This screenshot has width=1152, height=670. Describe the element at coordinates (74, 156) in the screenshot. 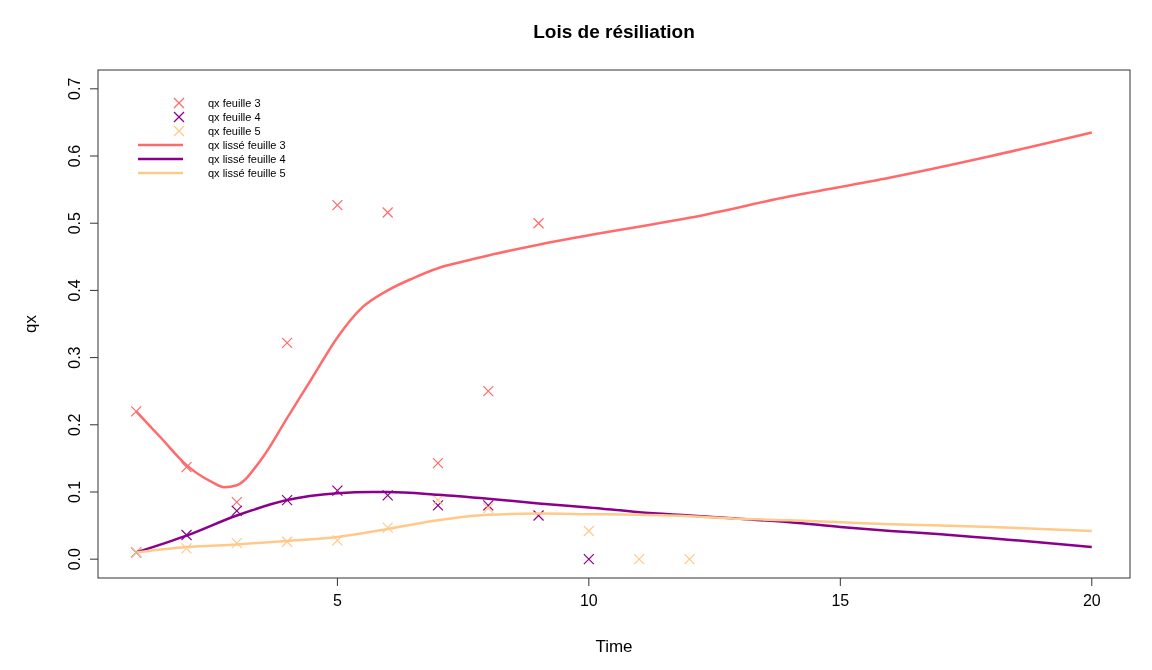

I see `y-tick-label: 0.6` at that location.